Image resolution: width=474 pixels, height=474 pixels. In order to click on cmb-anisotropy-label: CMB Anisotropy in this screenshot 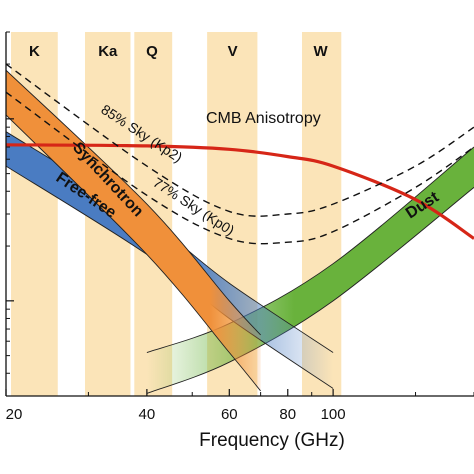, I will do `click(263, 118)`.